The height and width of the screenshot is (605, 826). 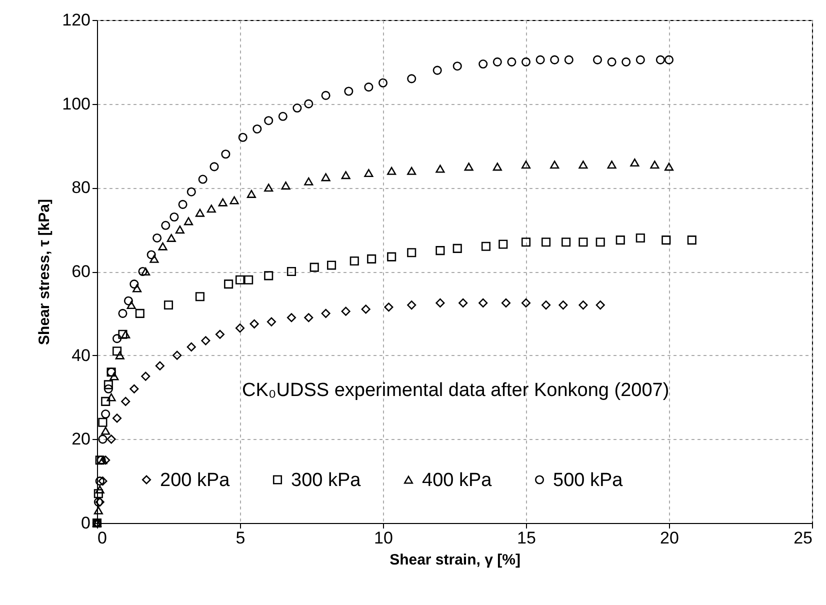 What do you see at coordinates (241, 538) in the screenshot?
I see `x-tick-label: 5` at bounding box center [241, 538].